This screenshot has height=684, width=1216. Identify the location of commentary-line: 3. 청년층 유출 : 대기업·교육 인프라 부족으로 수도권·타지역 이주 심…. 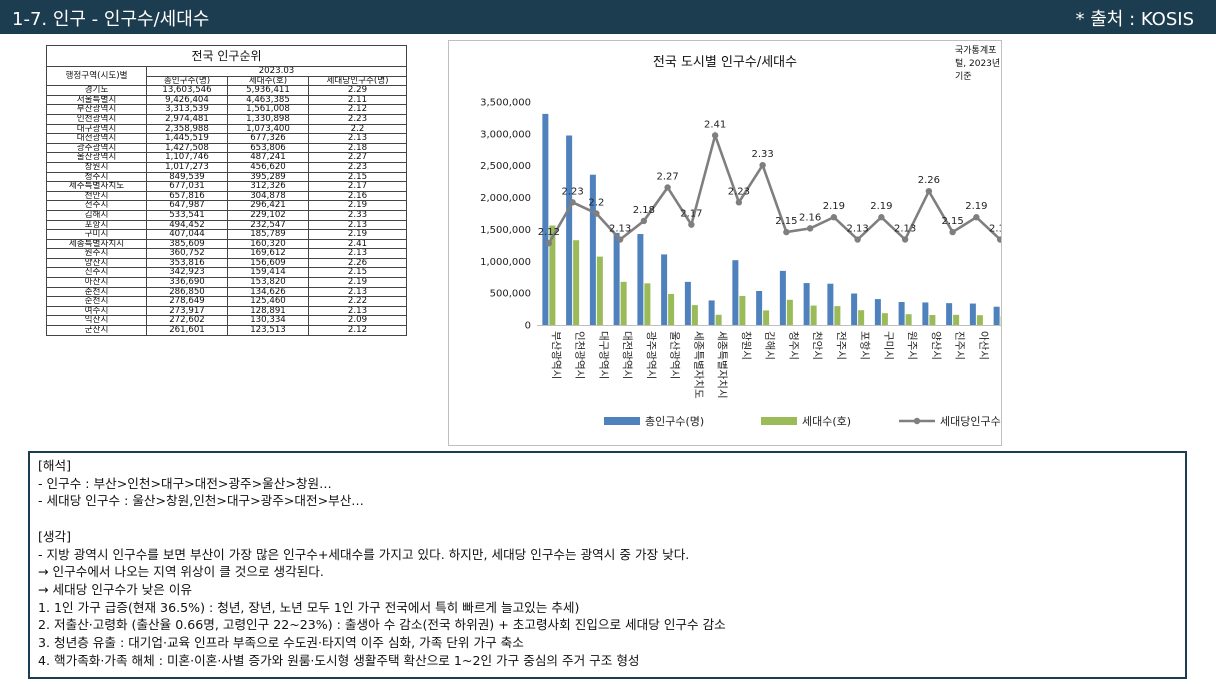
(281, 643).